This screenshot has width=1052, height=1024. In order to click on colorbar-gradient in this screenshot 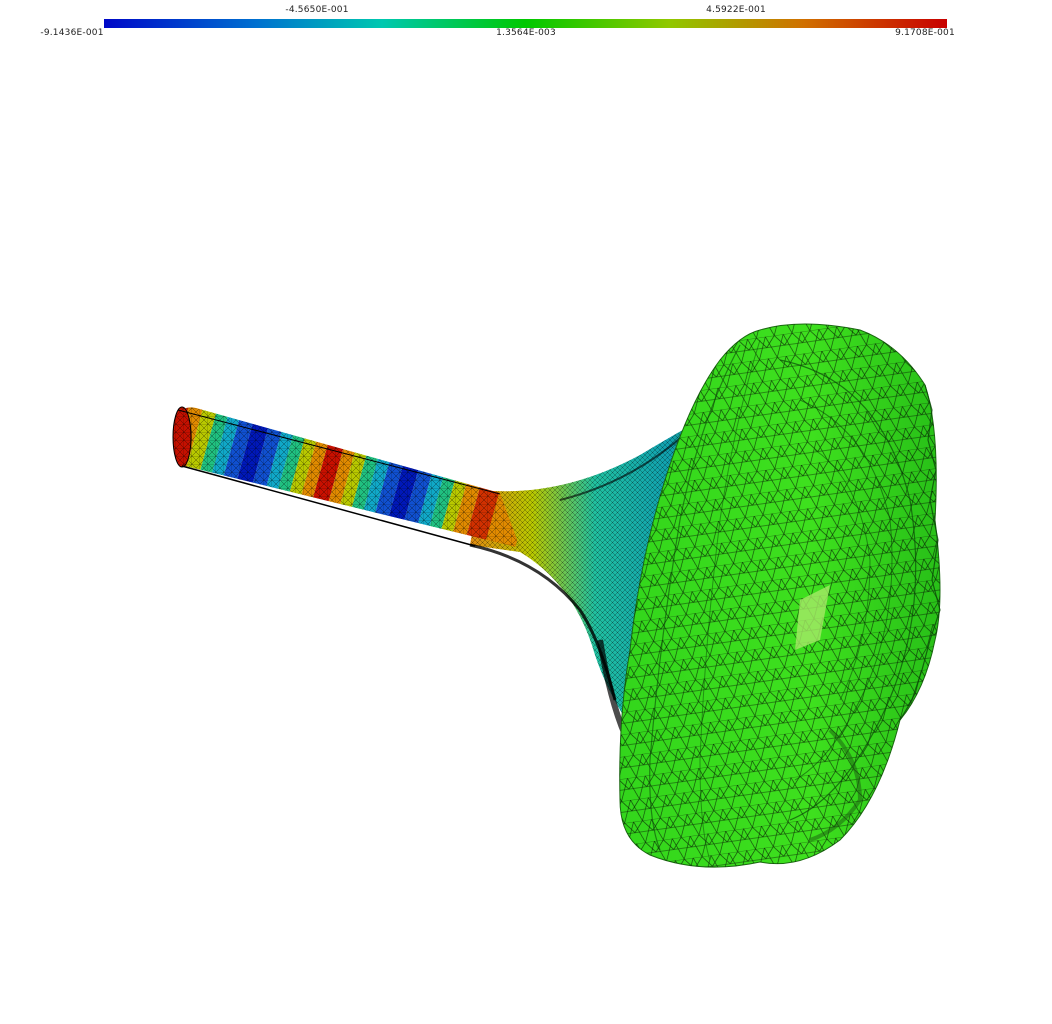, I will do `click(525, 23)`.